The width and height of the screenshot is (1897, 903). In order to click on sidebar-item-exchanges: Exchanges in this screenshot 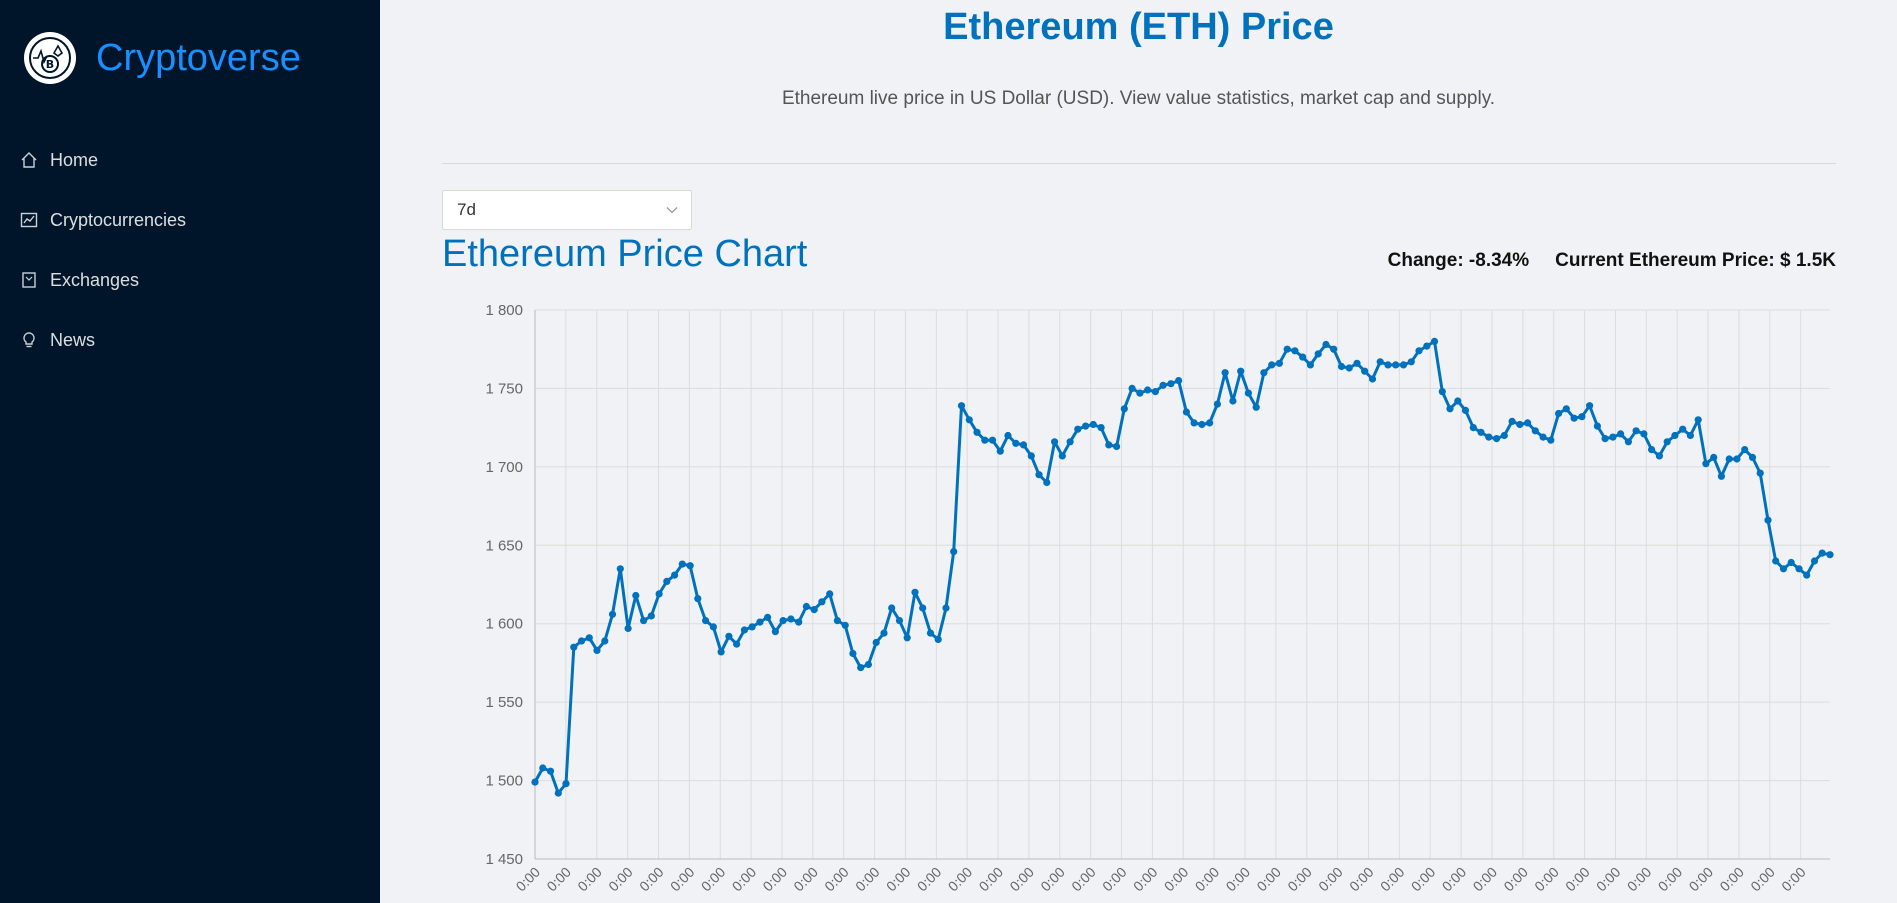, I will do `click(190, 280)`.